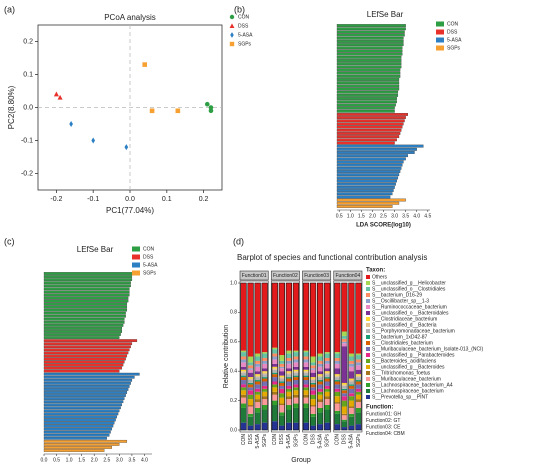 This screenshot has height=468, width=550. I want to click on x-axis-label: LDA SCORE(log10), so click(383, 226).